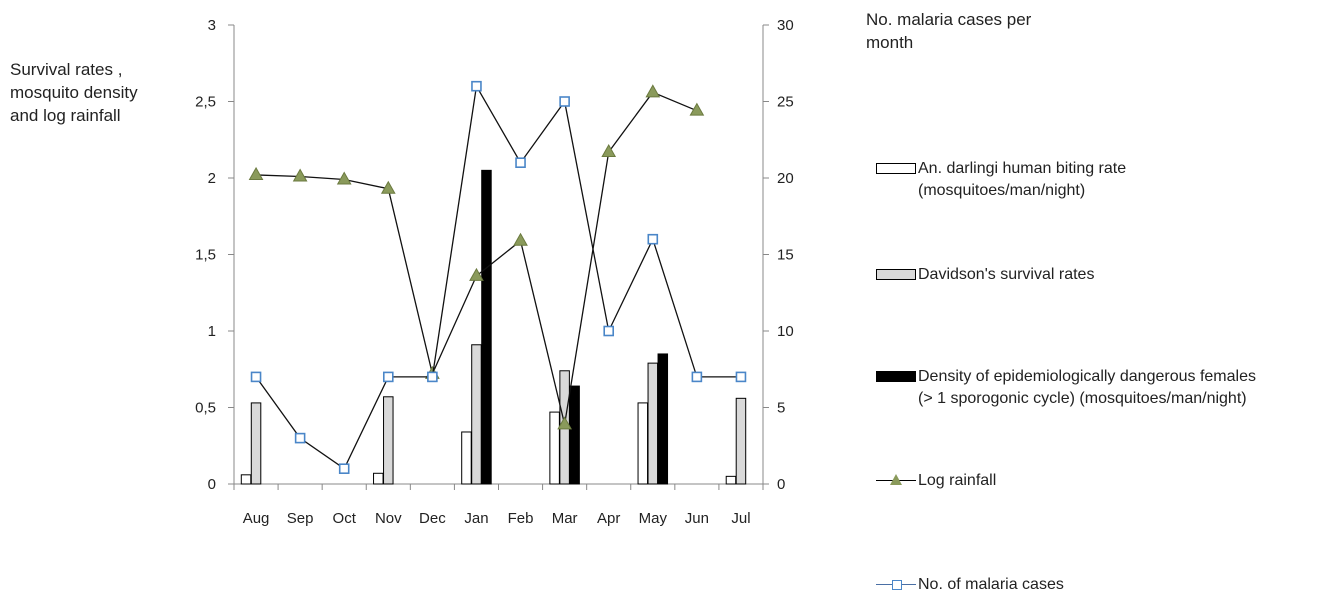 The image size is (1334, 596). Describe the element at coordinates (212, 25) in the screenshot. I see `y-left-tick-label: 3` at that location.